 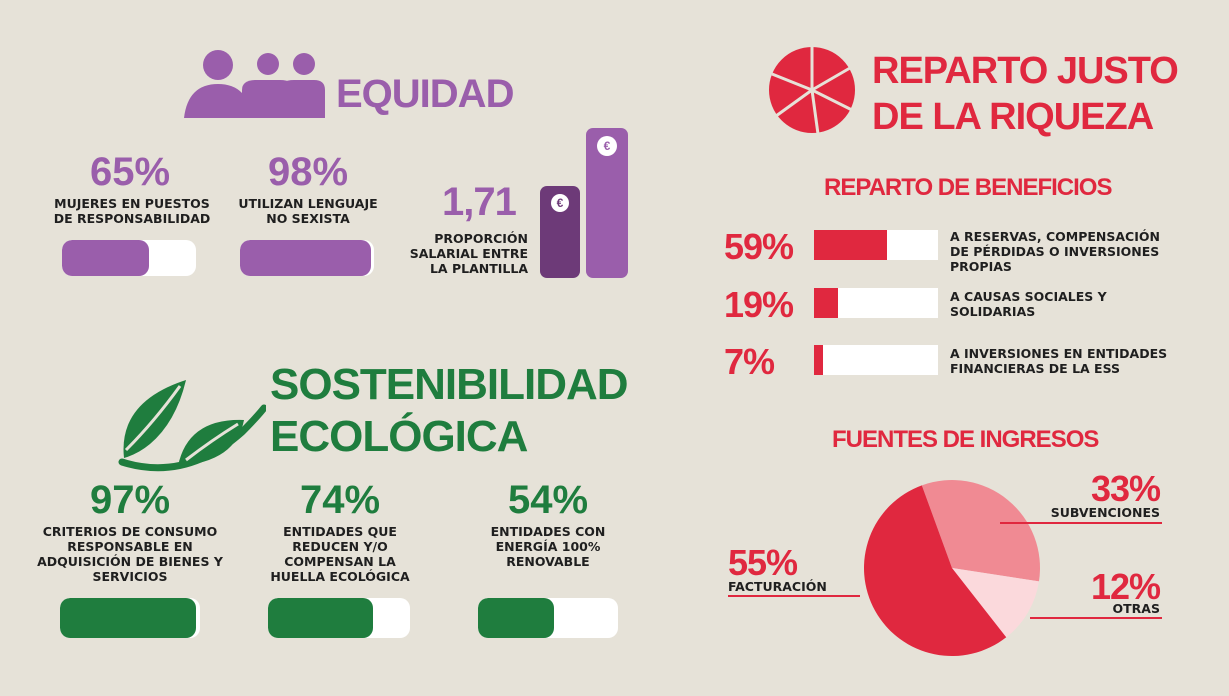 I want to click on stat-huella-bar, so click(x=339, y=618).